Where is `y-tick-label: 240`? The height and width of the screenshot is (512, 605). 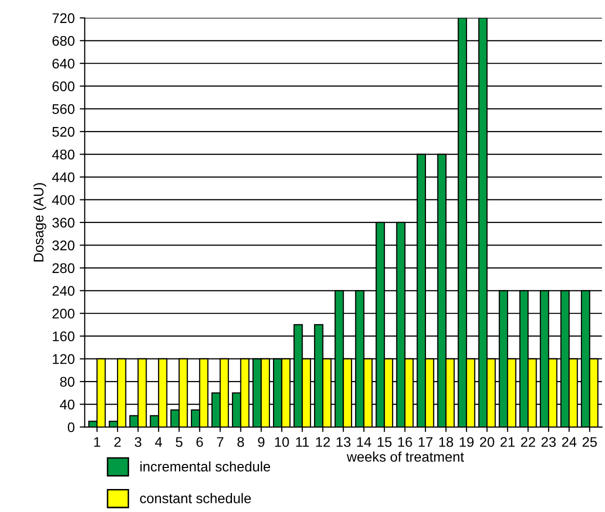 y-tick-label: 240 is located at coordinates (63, 291).